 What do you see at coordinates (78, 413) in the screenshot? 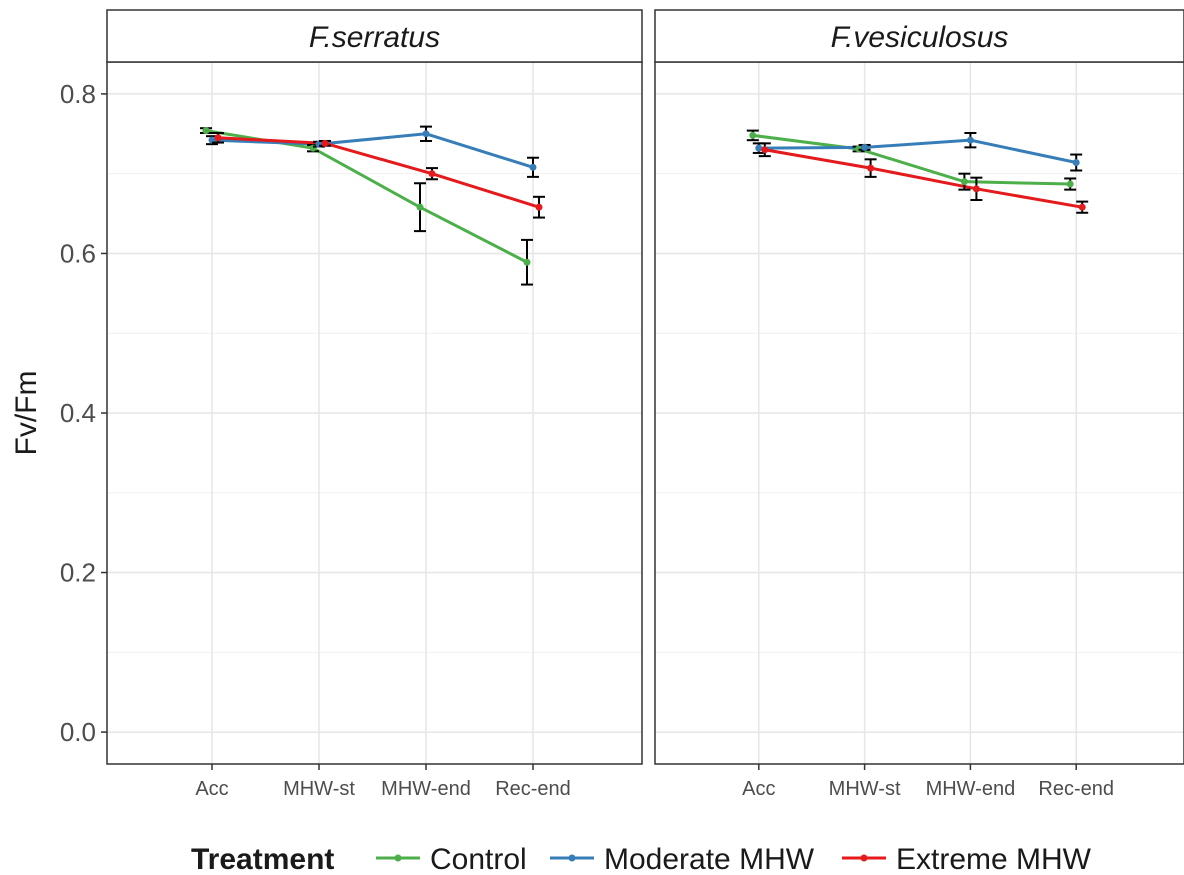
I see `y-tick-label: 0.4` at bounding box center [78, 413].